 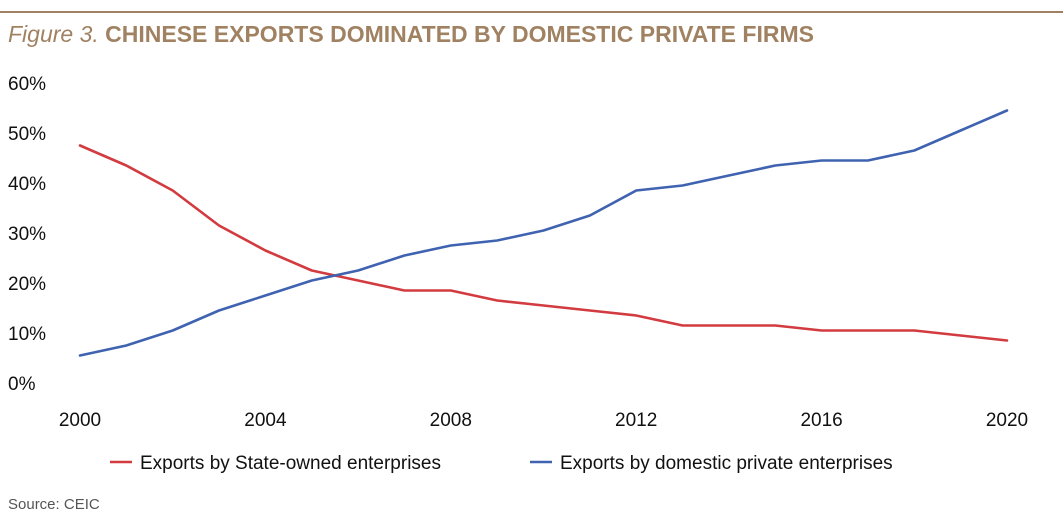 What do you see at coordinates (80, 420) in the screenshot?
I see `x-tick-label: 2000` at bounding box center [80, 420].